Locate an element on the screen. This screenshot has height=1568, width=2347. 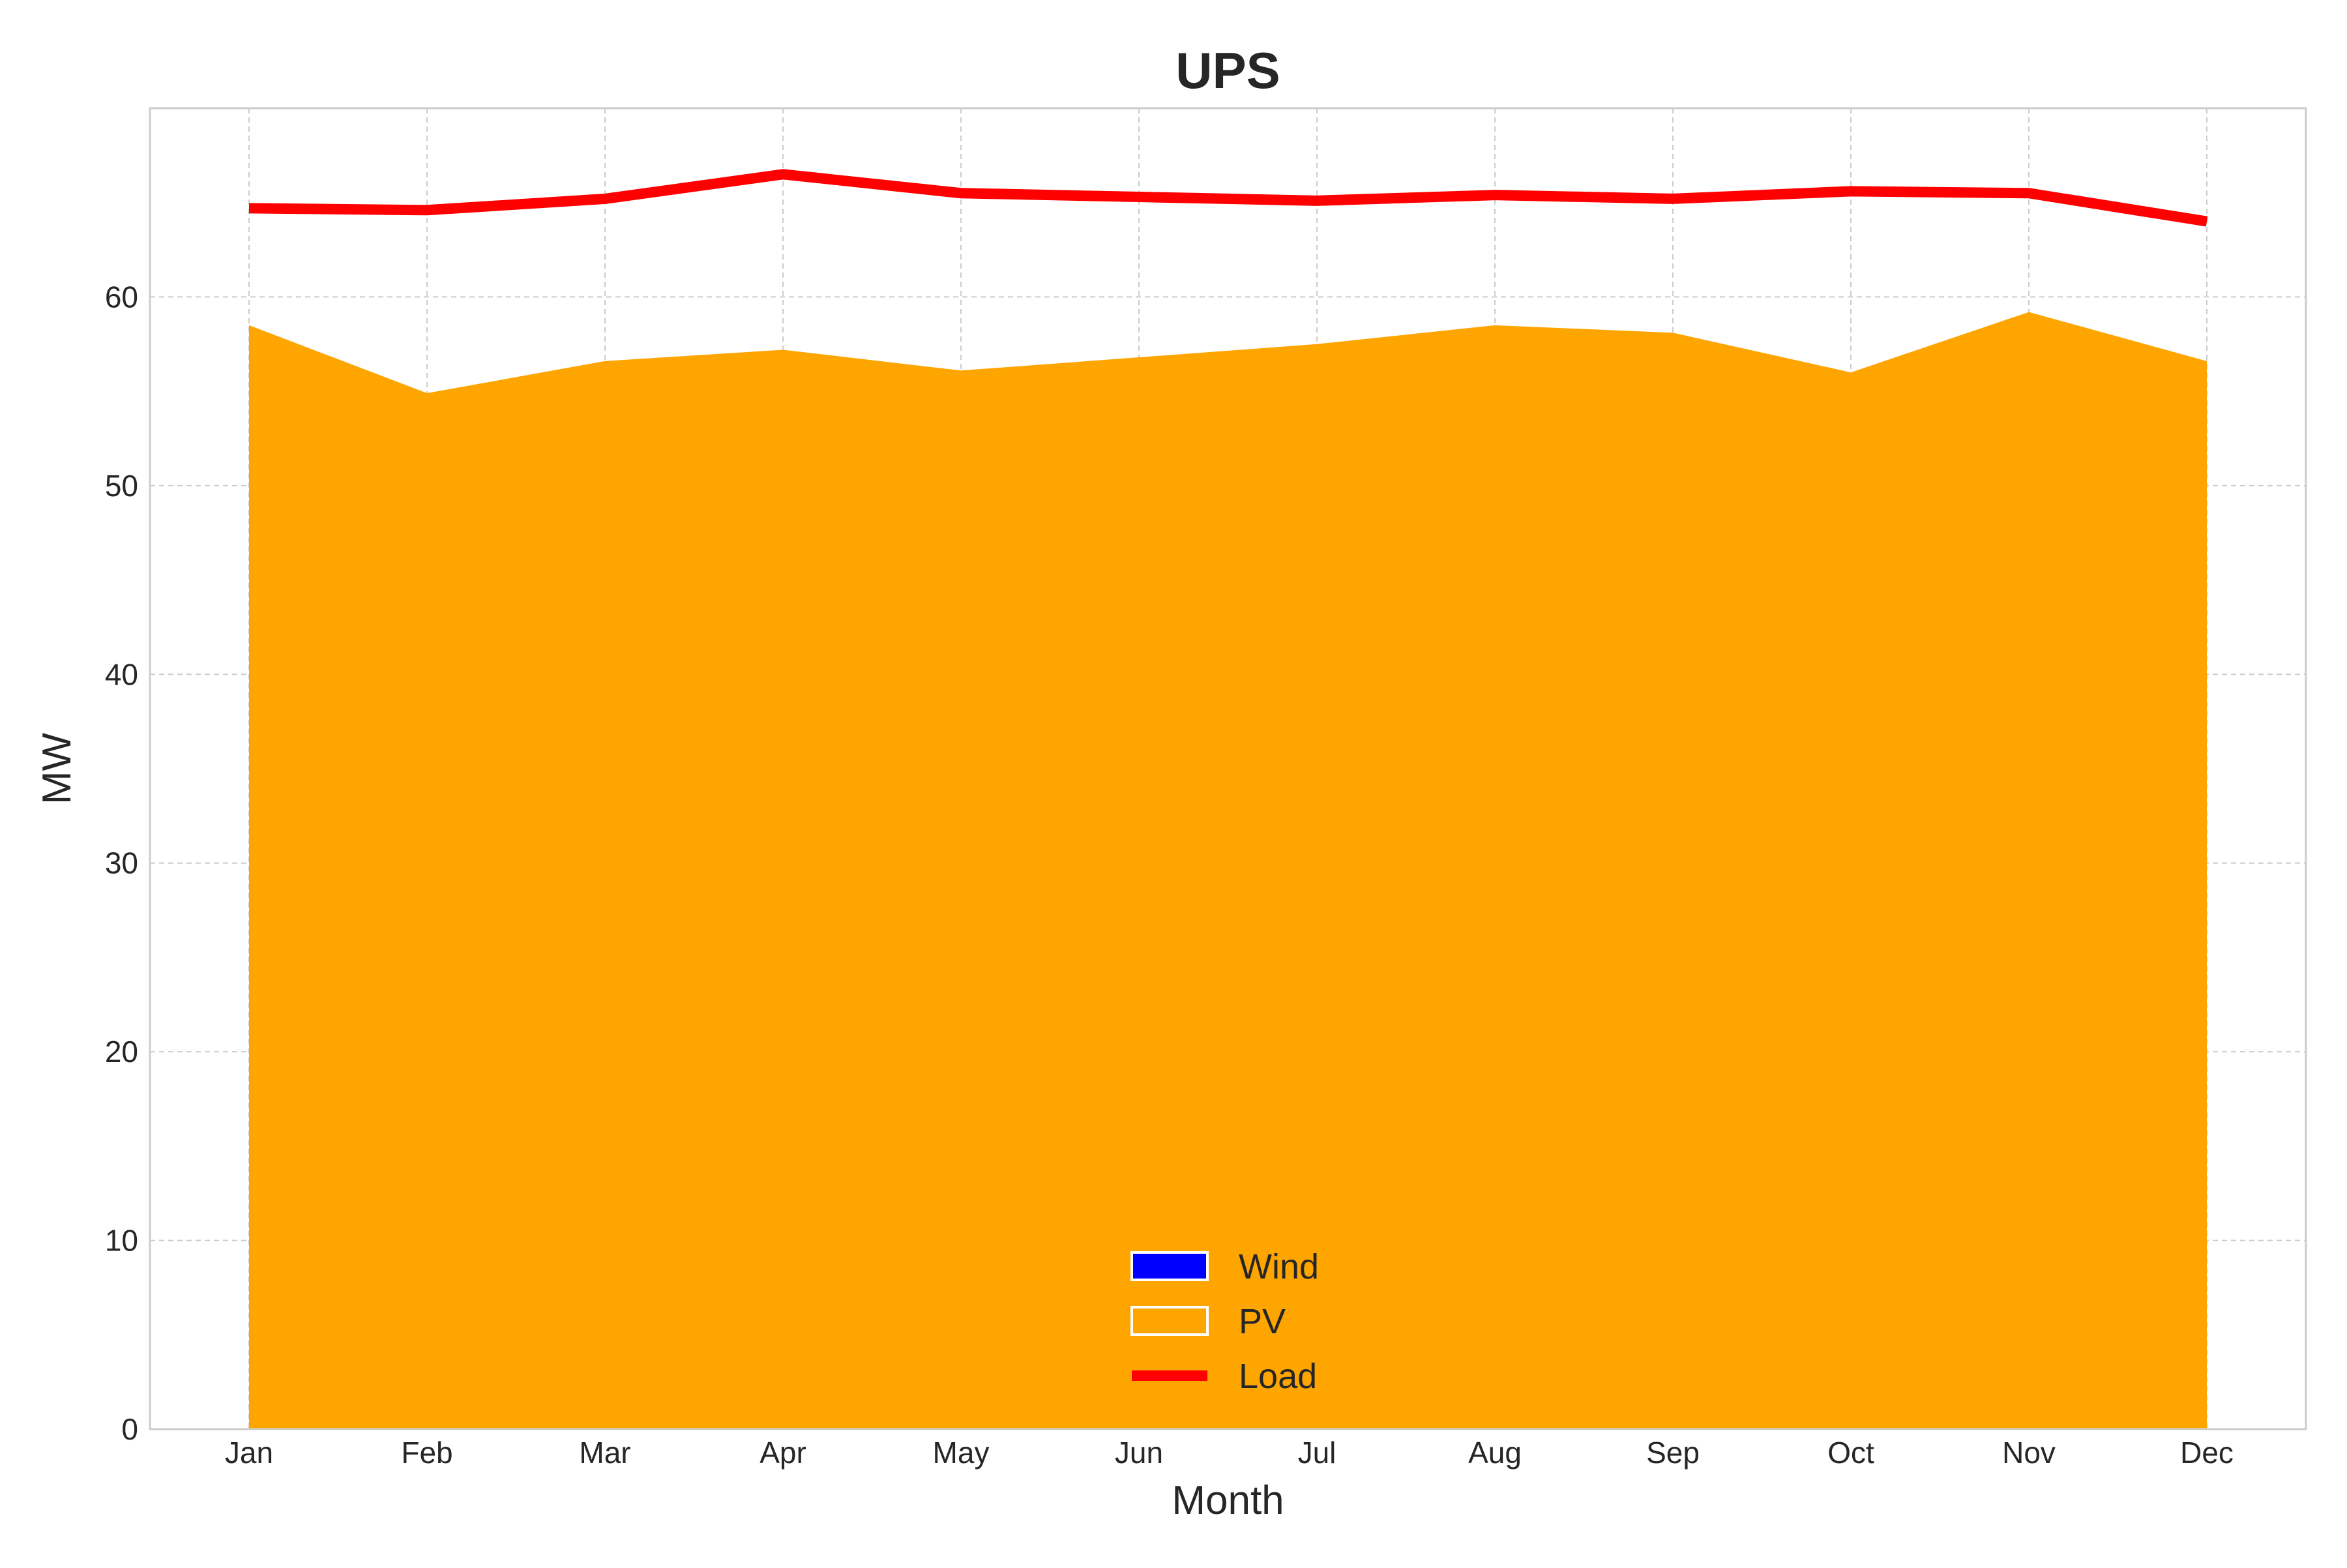
y-tick-label: 10 is located at coordinates (121, 1241).